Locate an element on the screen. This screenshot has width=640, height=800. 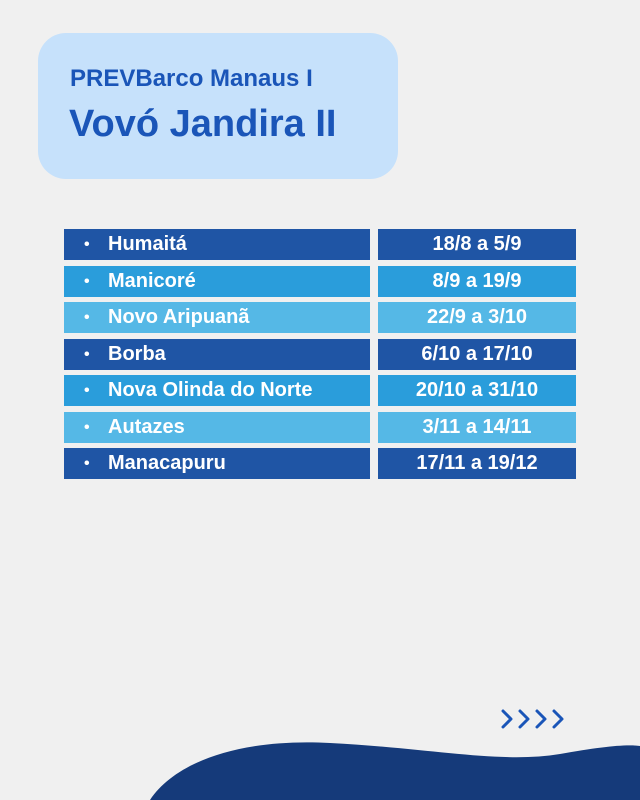
bottom-wave is located at coordinates (395, 771).